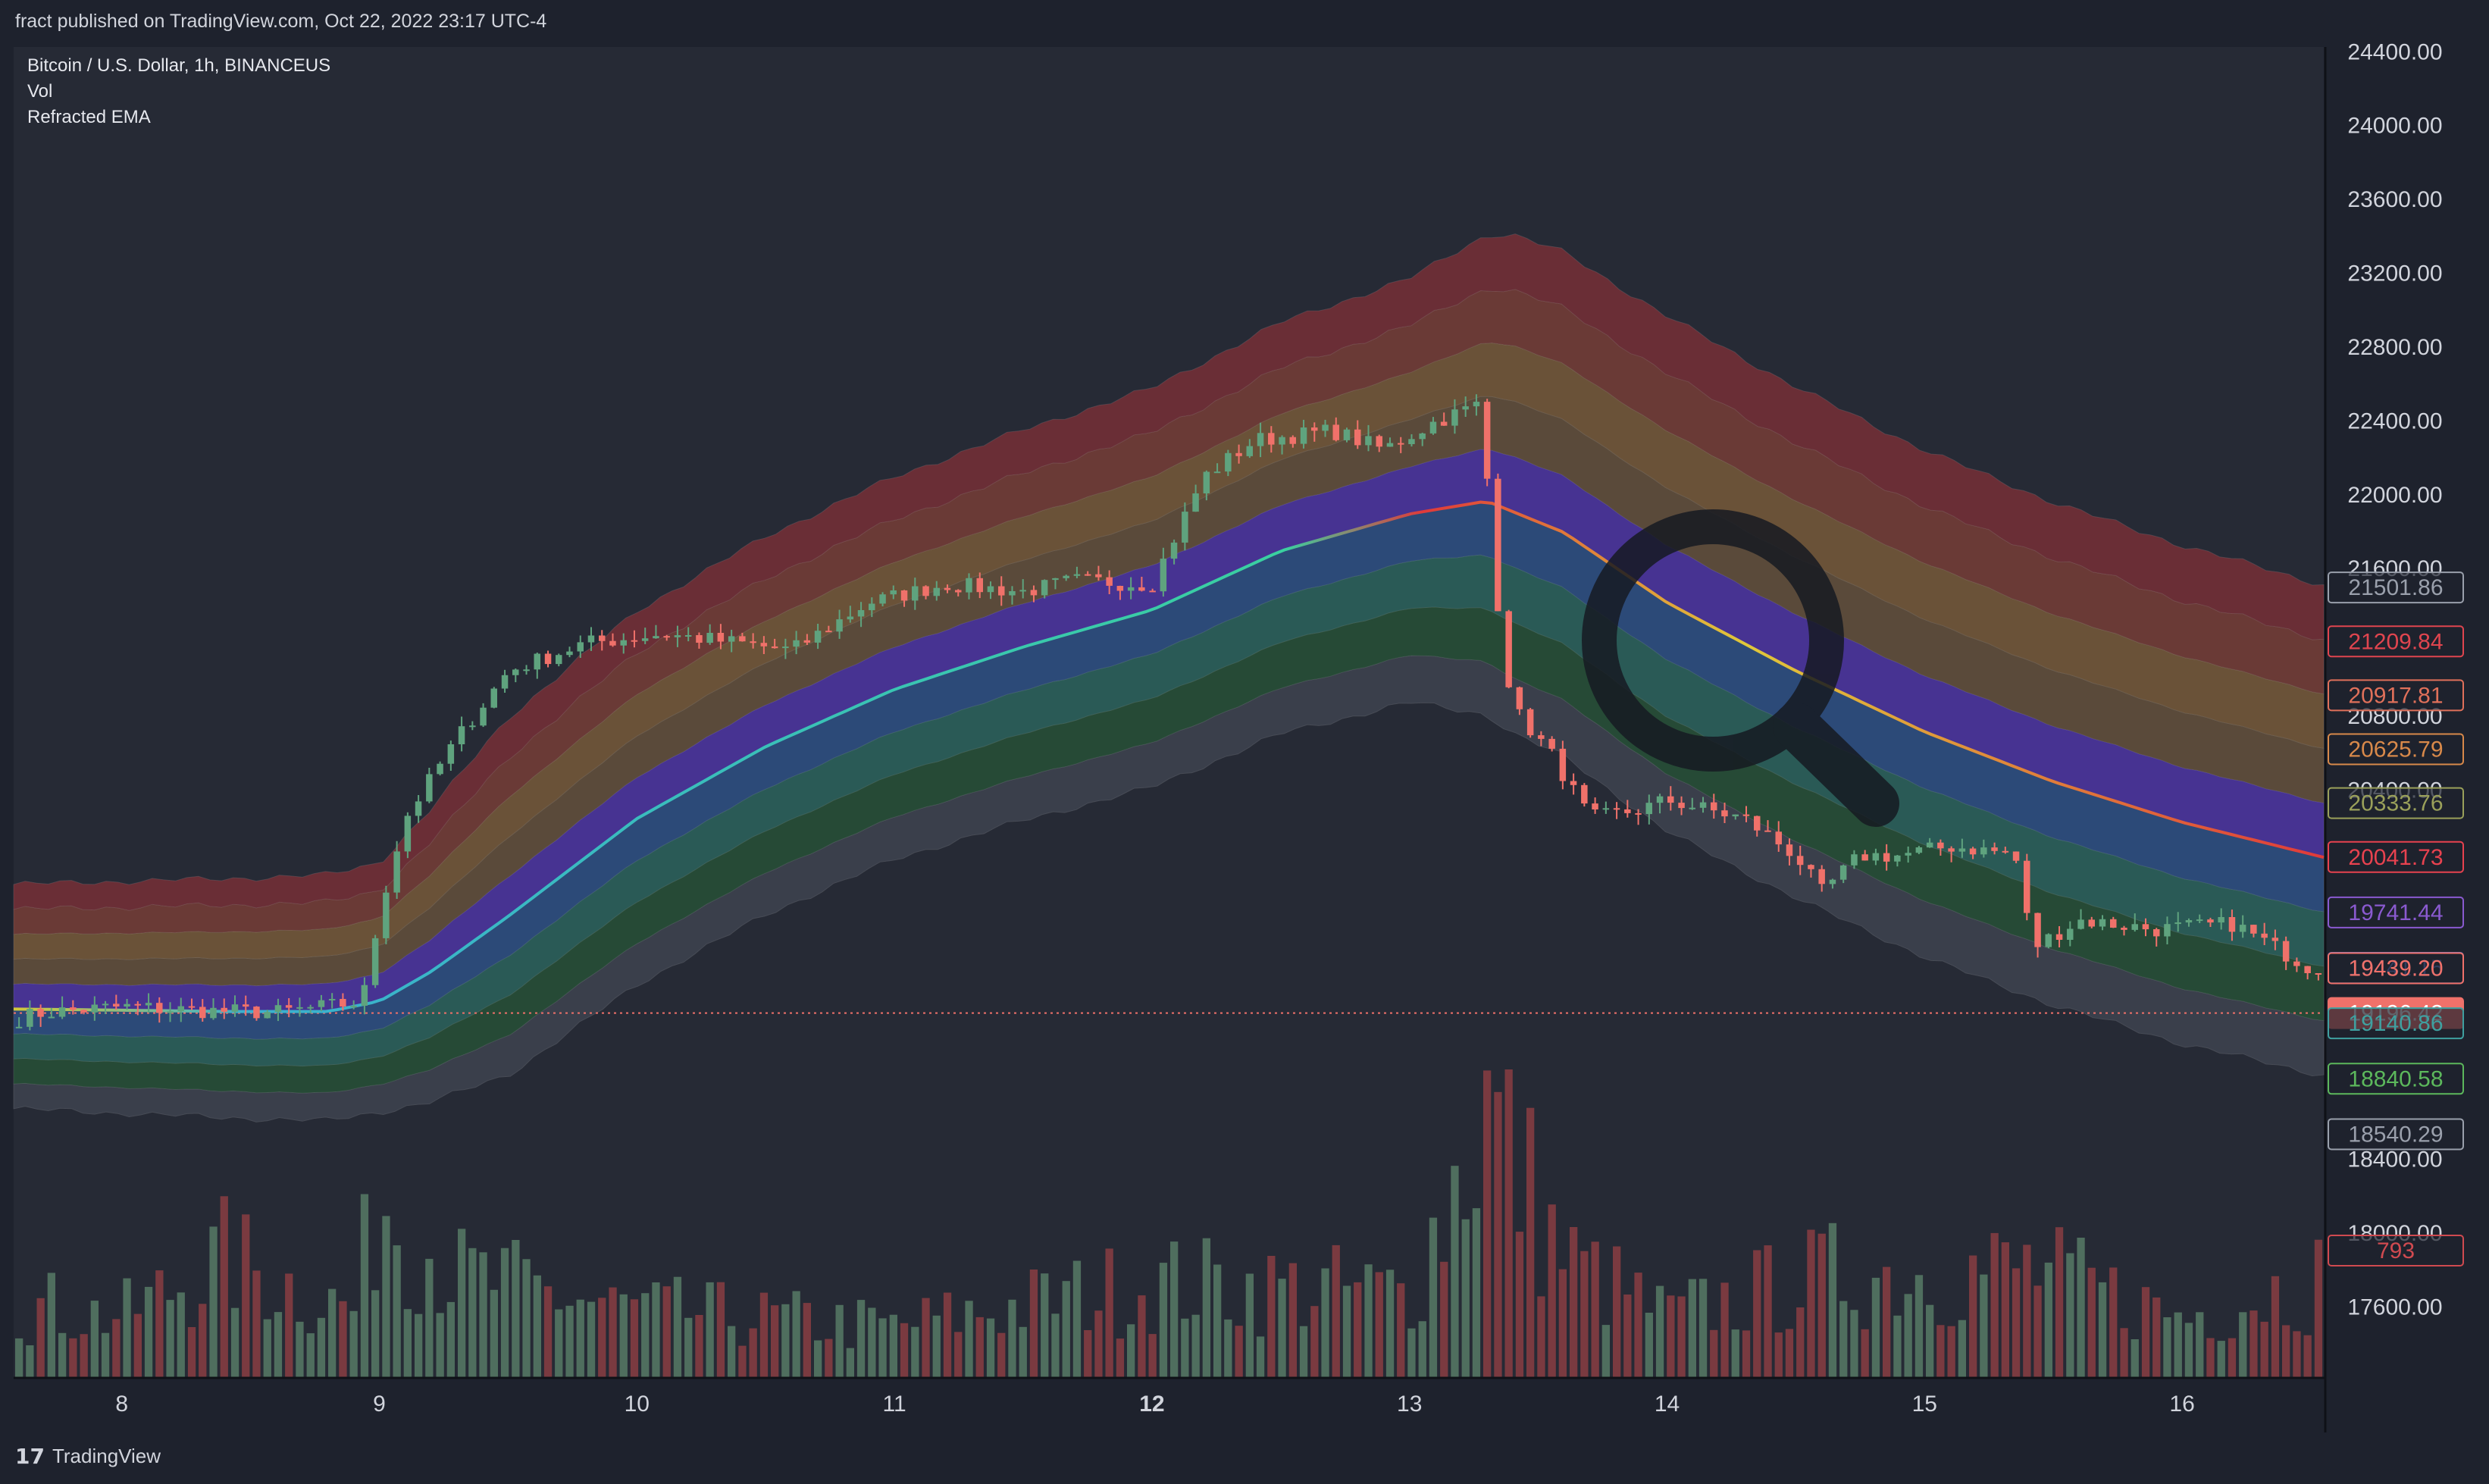  I want to click on time-tick-label: 9, so click(379, 1404).